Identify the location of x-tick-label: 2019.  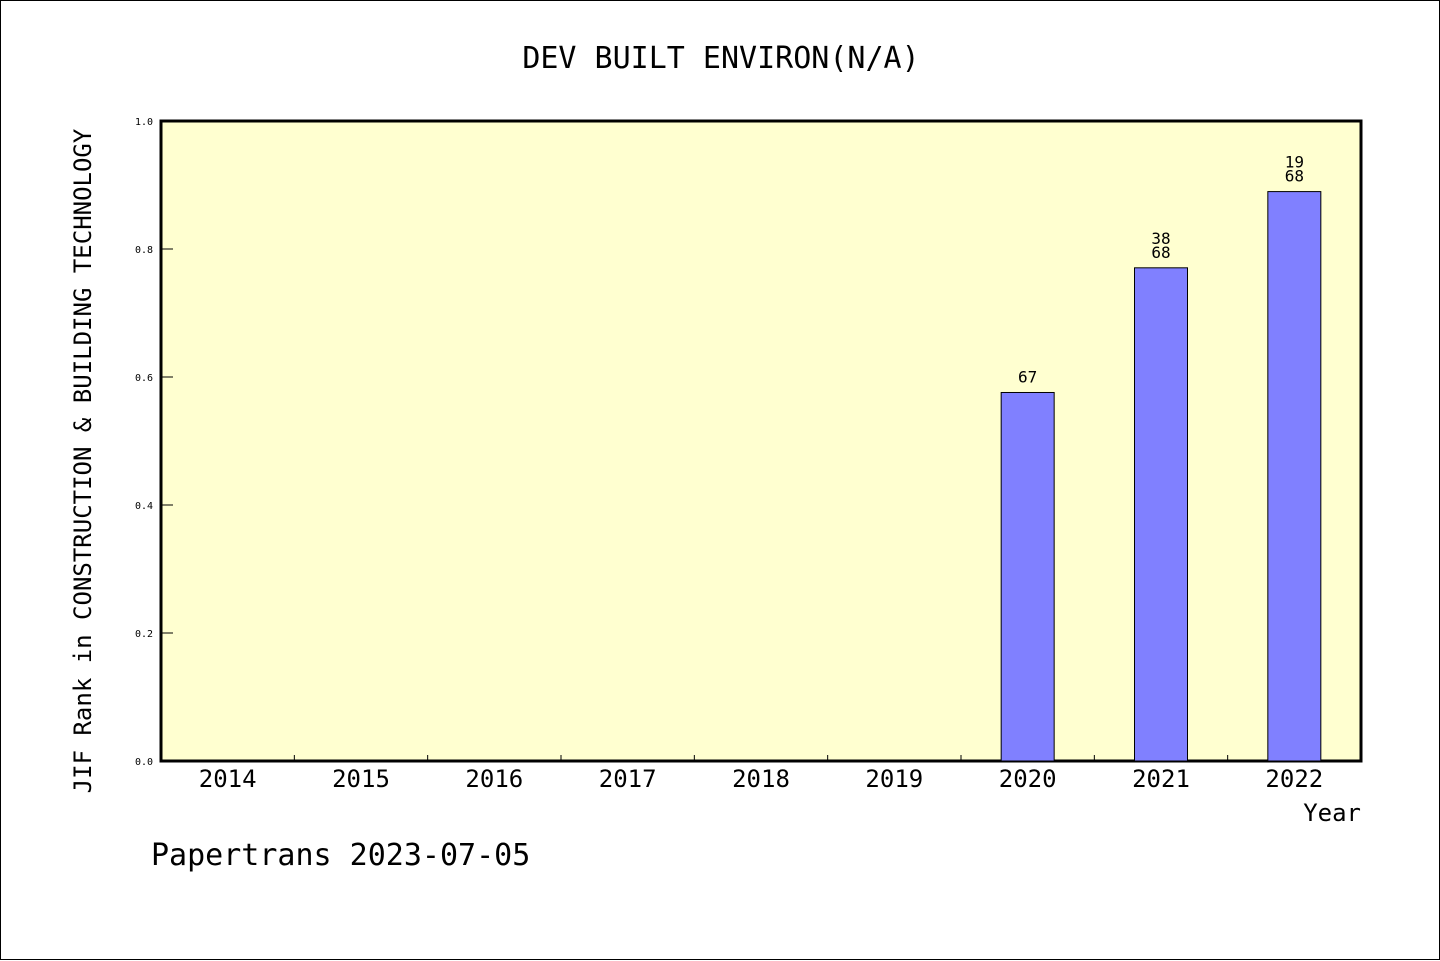
(894, 779).